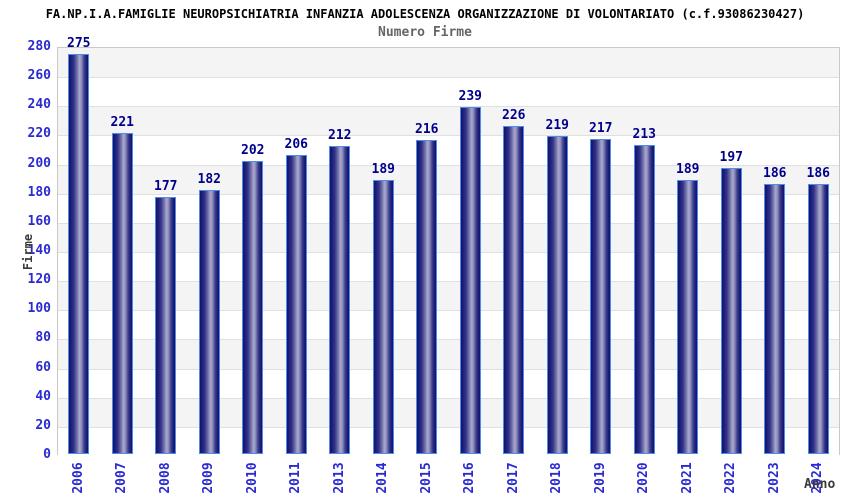 The width and height of the screenshot is (850, 500). What do you see at coordinates (296, 304) in the screenshot?
I see `bar-2011` at bounding box center [296, 304].